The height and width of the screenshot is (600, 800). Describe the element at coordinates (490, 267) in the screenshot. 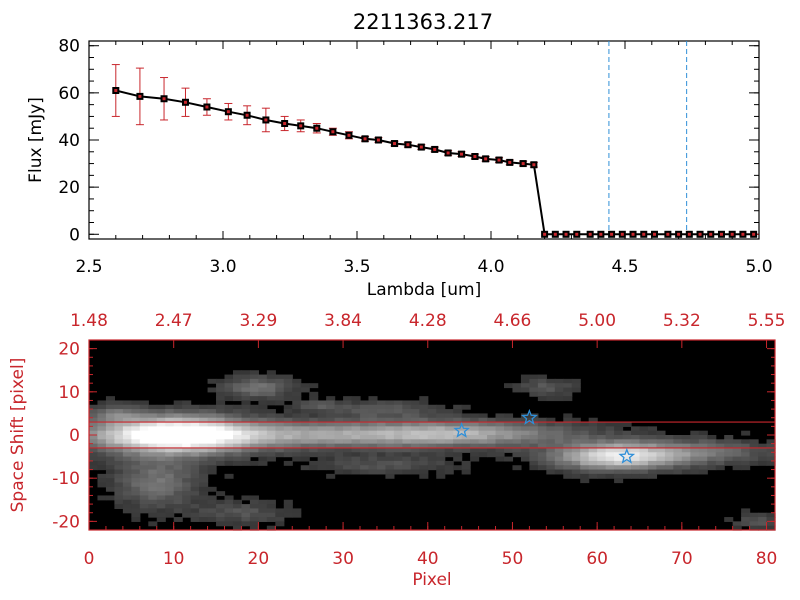

I see `spectrum-x-tick-label: 4.0` at that location.